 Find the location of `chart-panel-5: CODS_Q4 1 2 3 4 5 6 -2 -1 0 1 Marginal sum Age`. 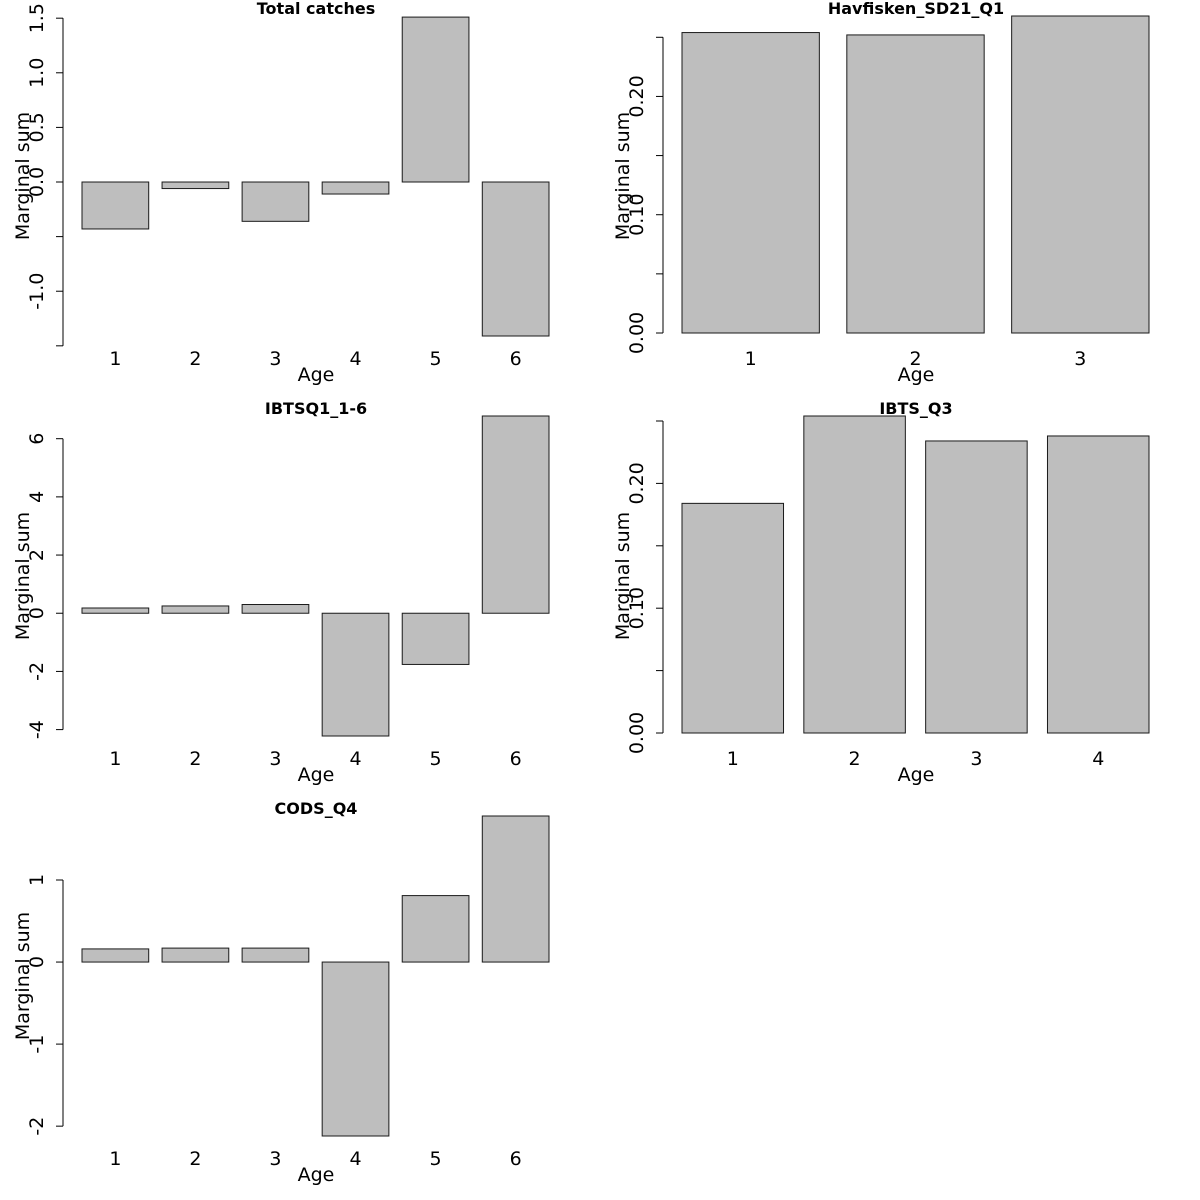

chart-panel-5: CODS_Q4 1 2 3 4 5 6 -2 -1 0 1 Marginal sum Age is located at coordinates (281, 992).